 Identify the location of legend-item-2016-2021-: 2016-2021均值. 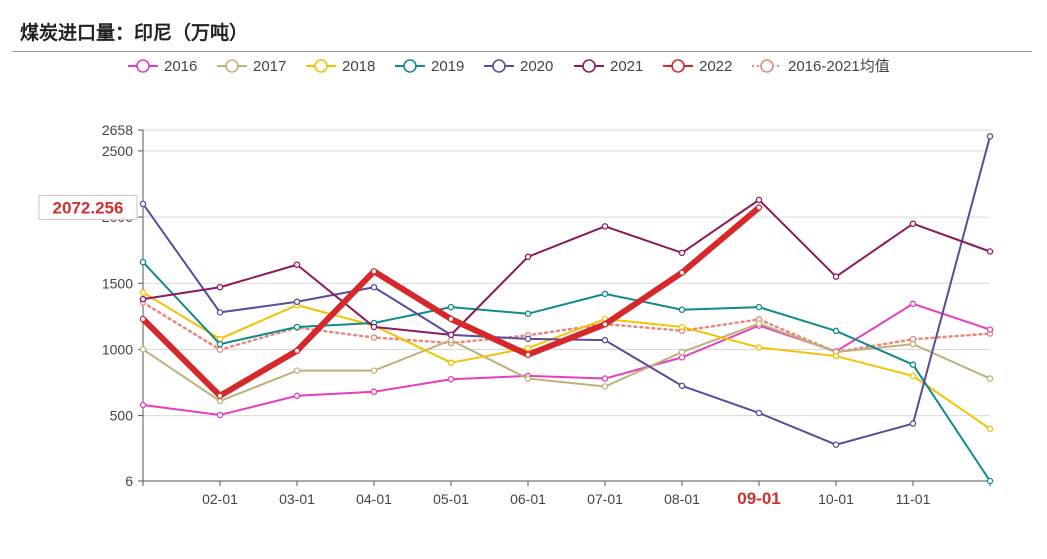
(821, 66).